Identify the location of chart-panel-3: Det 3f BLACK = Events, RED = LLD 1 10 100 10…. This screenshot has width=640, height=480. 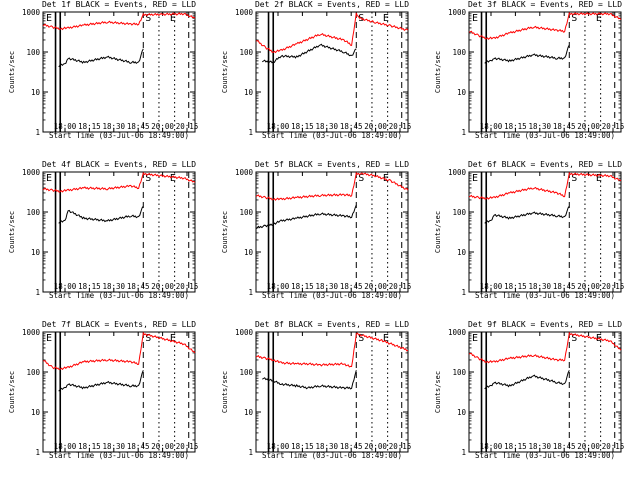
(529, 70).